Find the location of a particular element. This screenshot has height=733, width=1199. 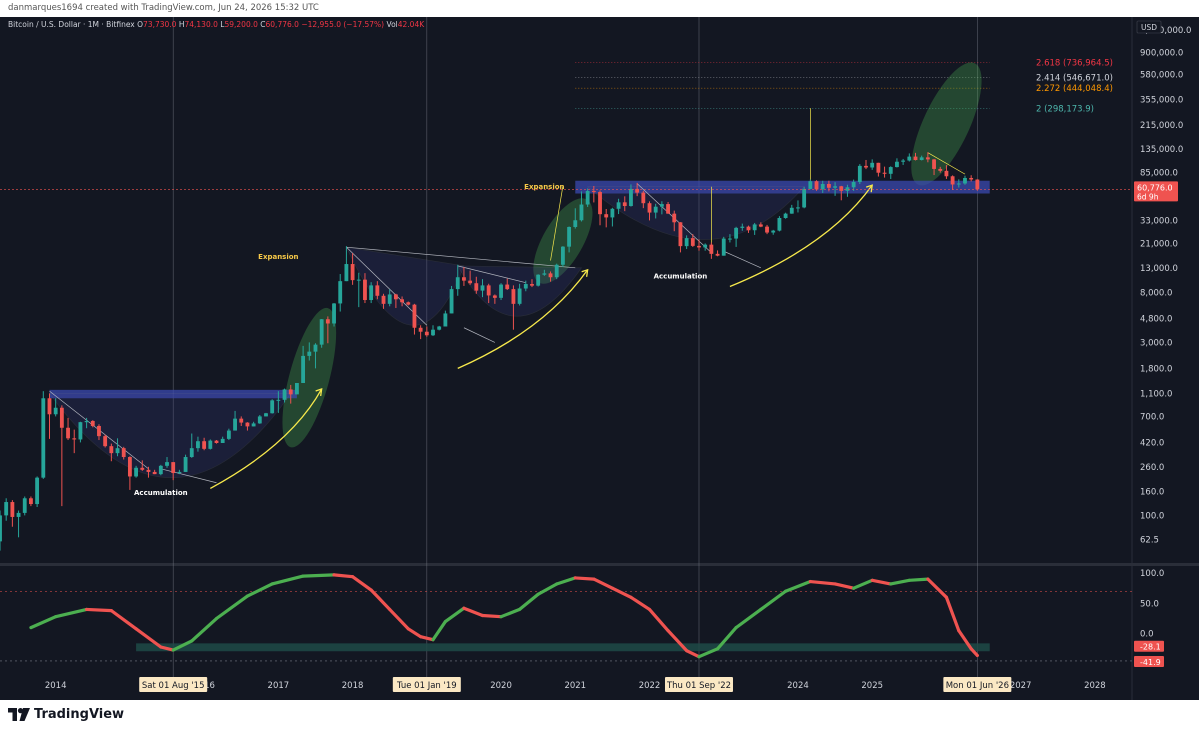

oscillator-tick-label: 100.0 is located at coordinates (1152, 574).